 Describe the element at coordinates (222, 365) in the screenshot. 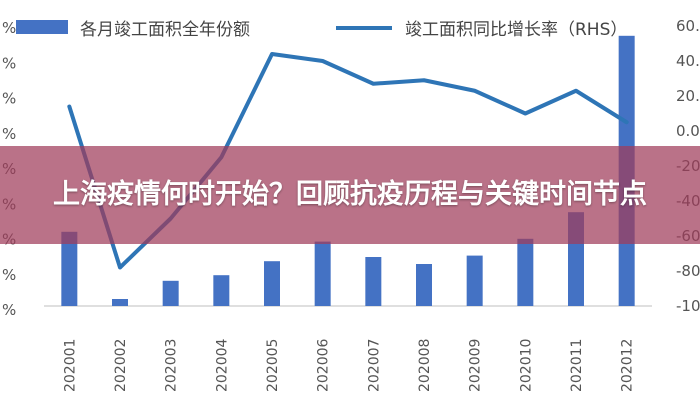

I see `x-tick-label: 202004` at that location.